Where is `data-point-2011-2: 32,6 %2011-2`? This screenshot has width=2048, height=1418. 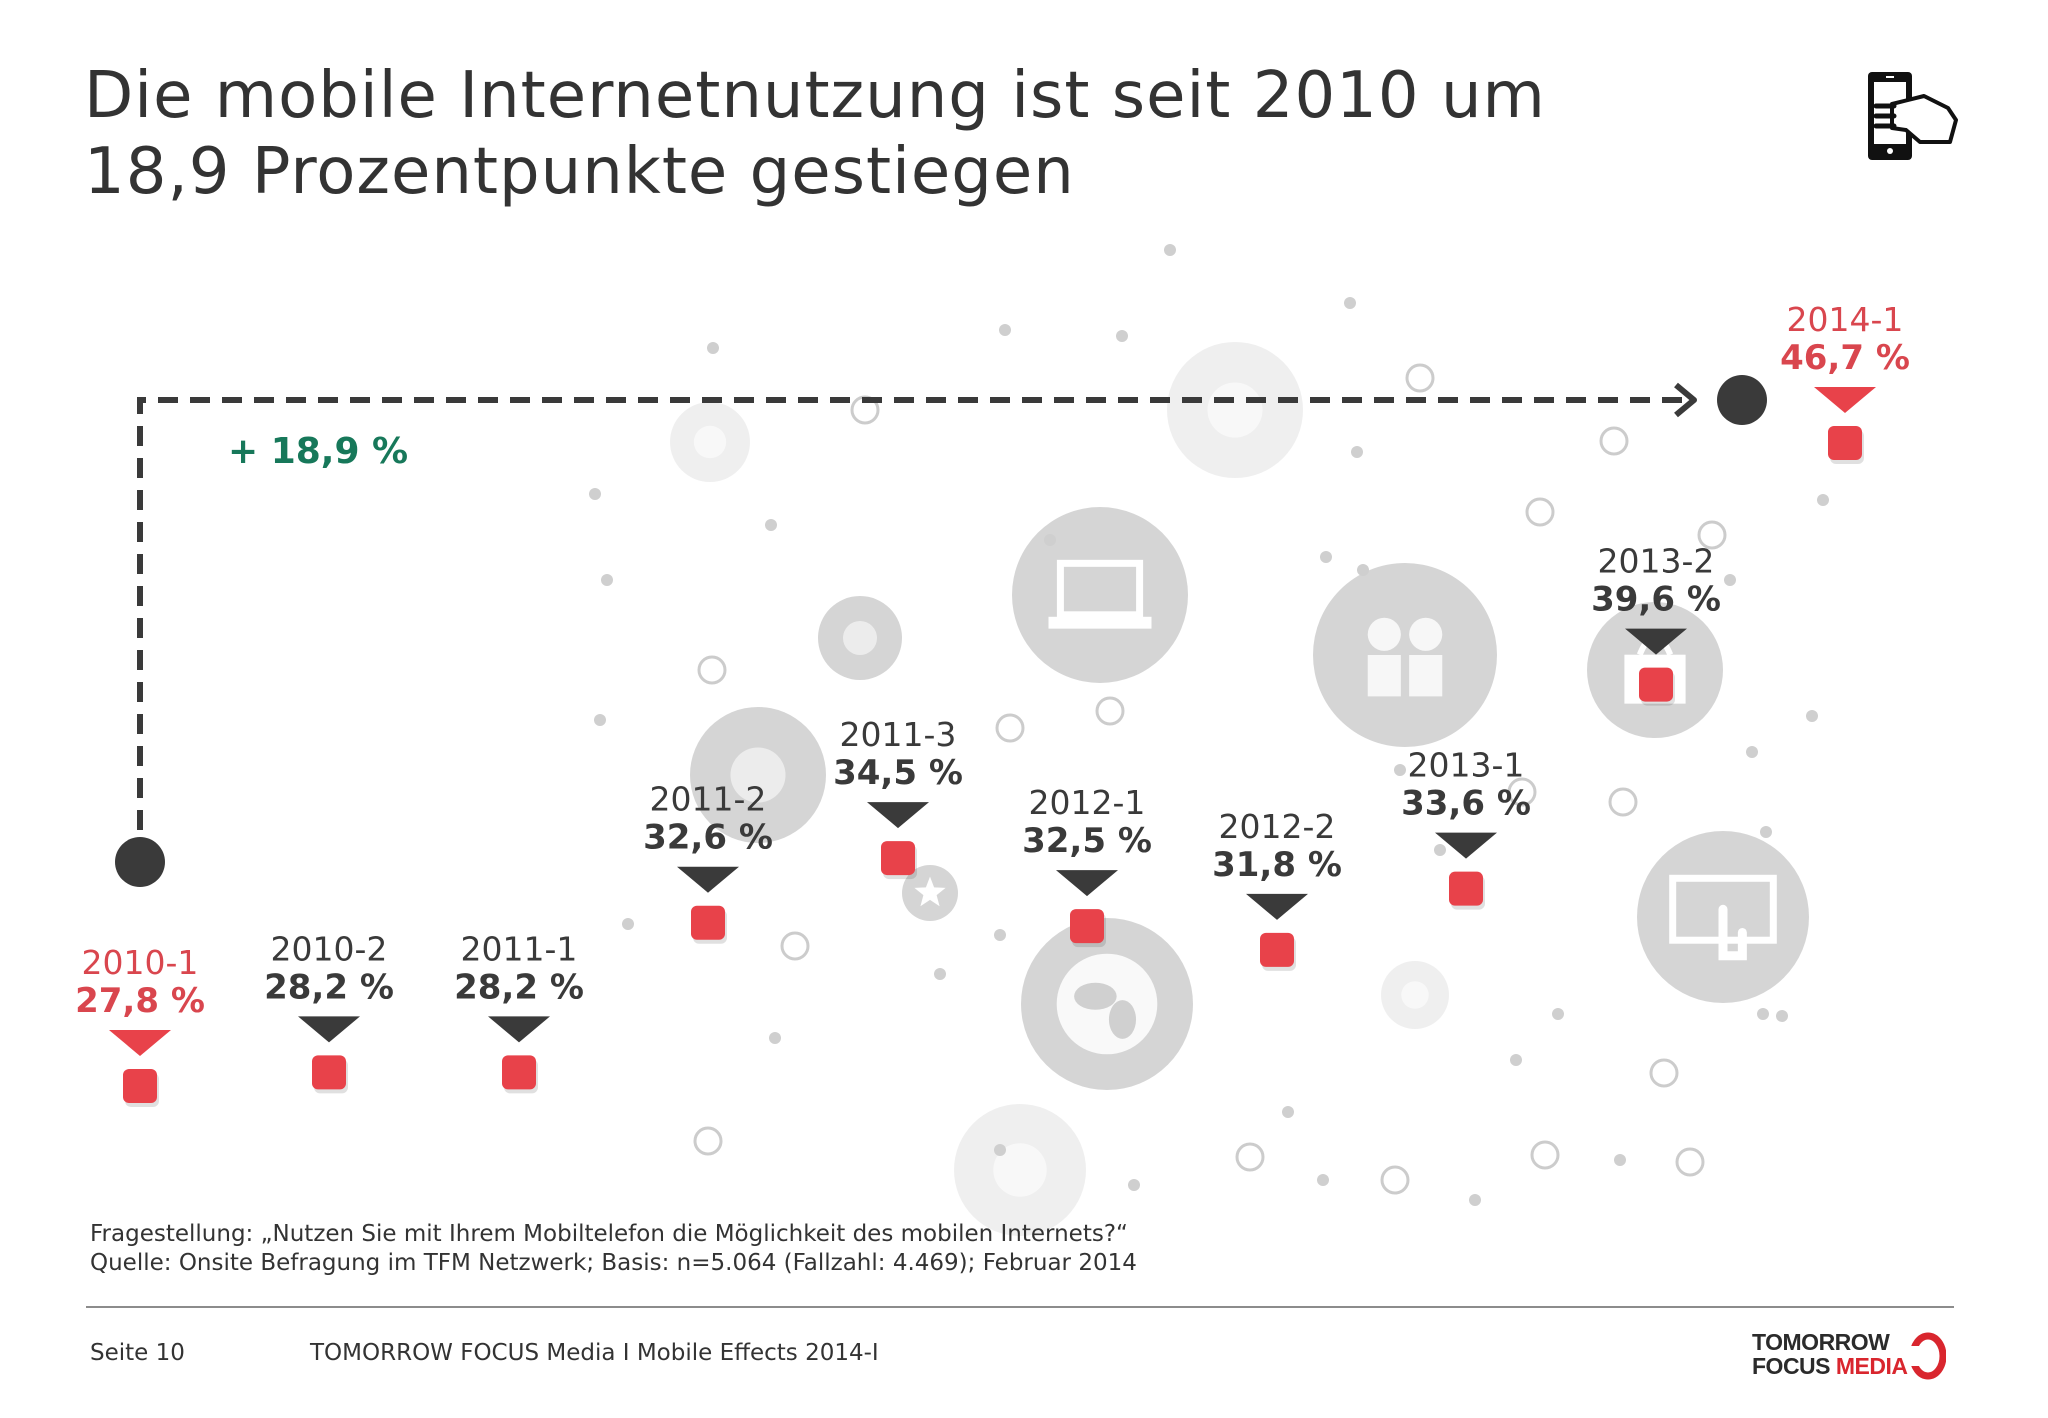
data-point-2011-2: 32,6 %2011-2 is located at coordinates (708, 862).